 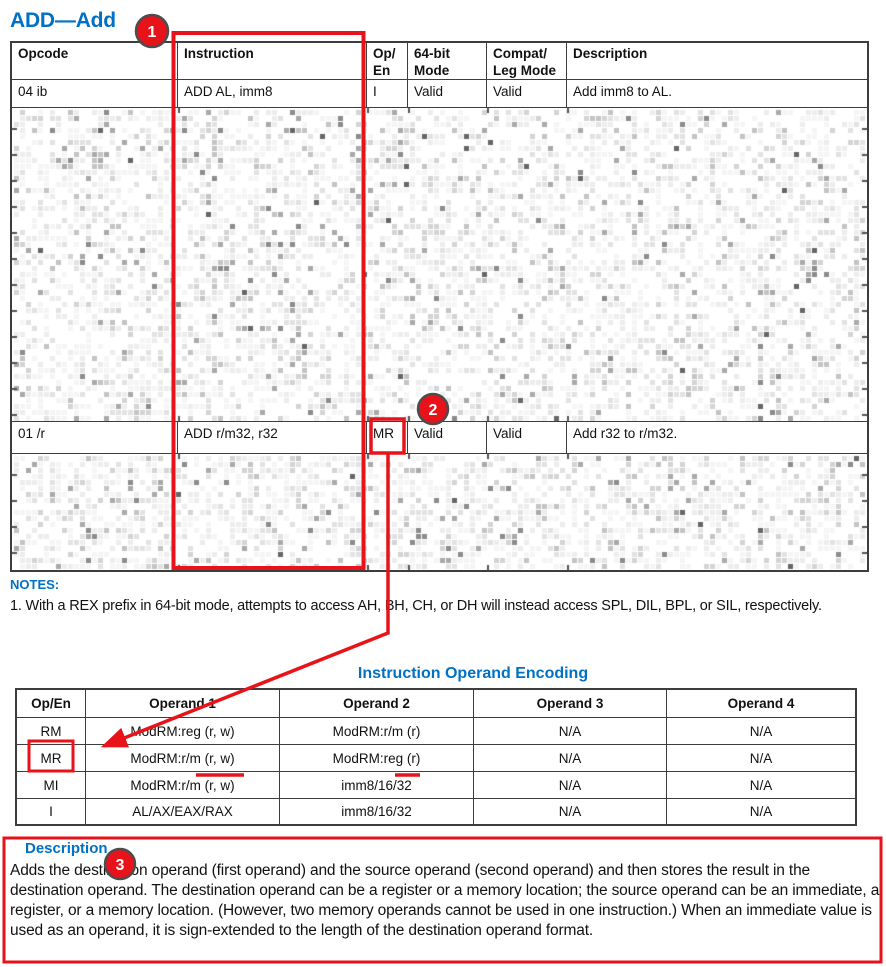 What do you see at coordinates (183, 811) in the screenshot?
I see `enc-operand1-cell: AL/AX/EAX/RAX` at bounding box center [183, 811].